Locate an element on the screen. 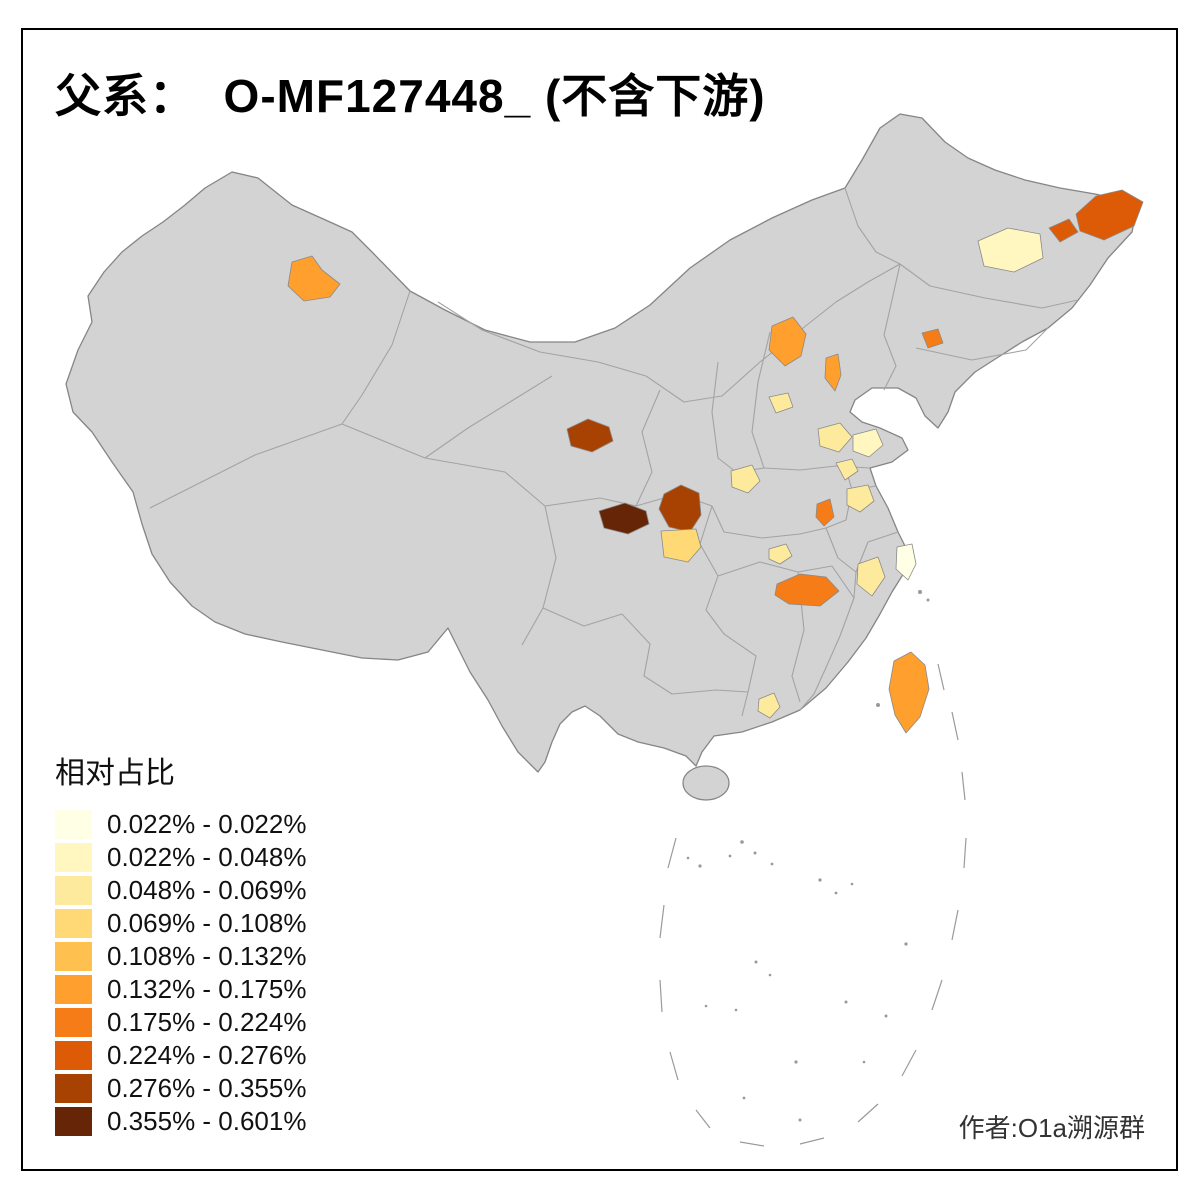 The image size is (1200, 1200). legend-item: 0.022% - 0.048% is located at coordinates (180, 857).